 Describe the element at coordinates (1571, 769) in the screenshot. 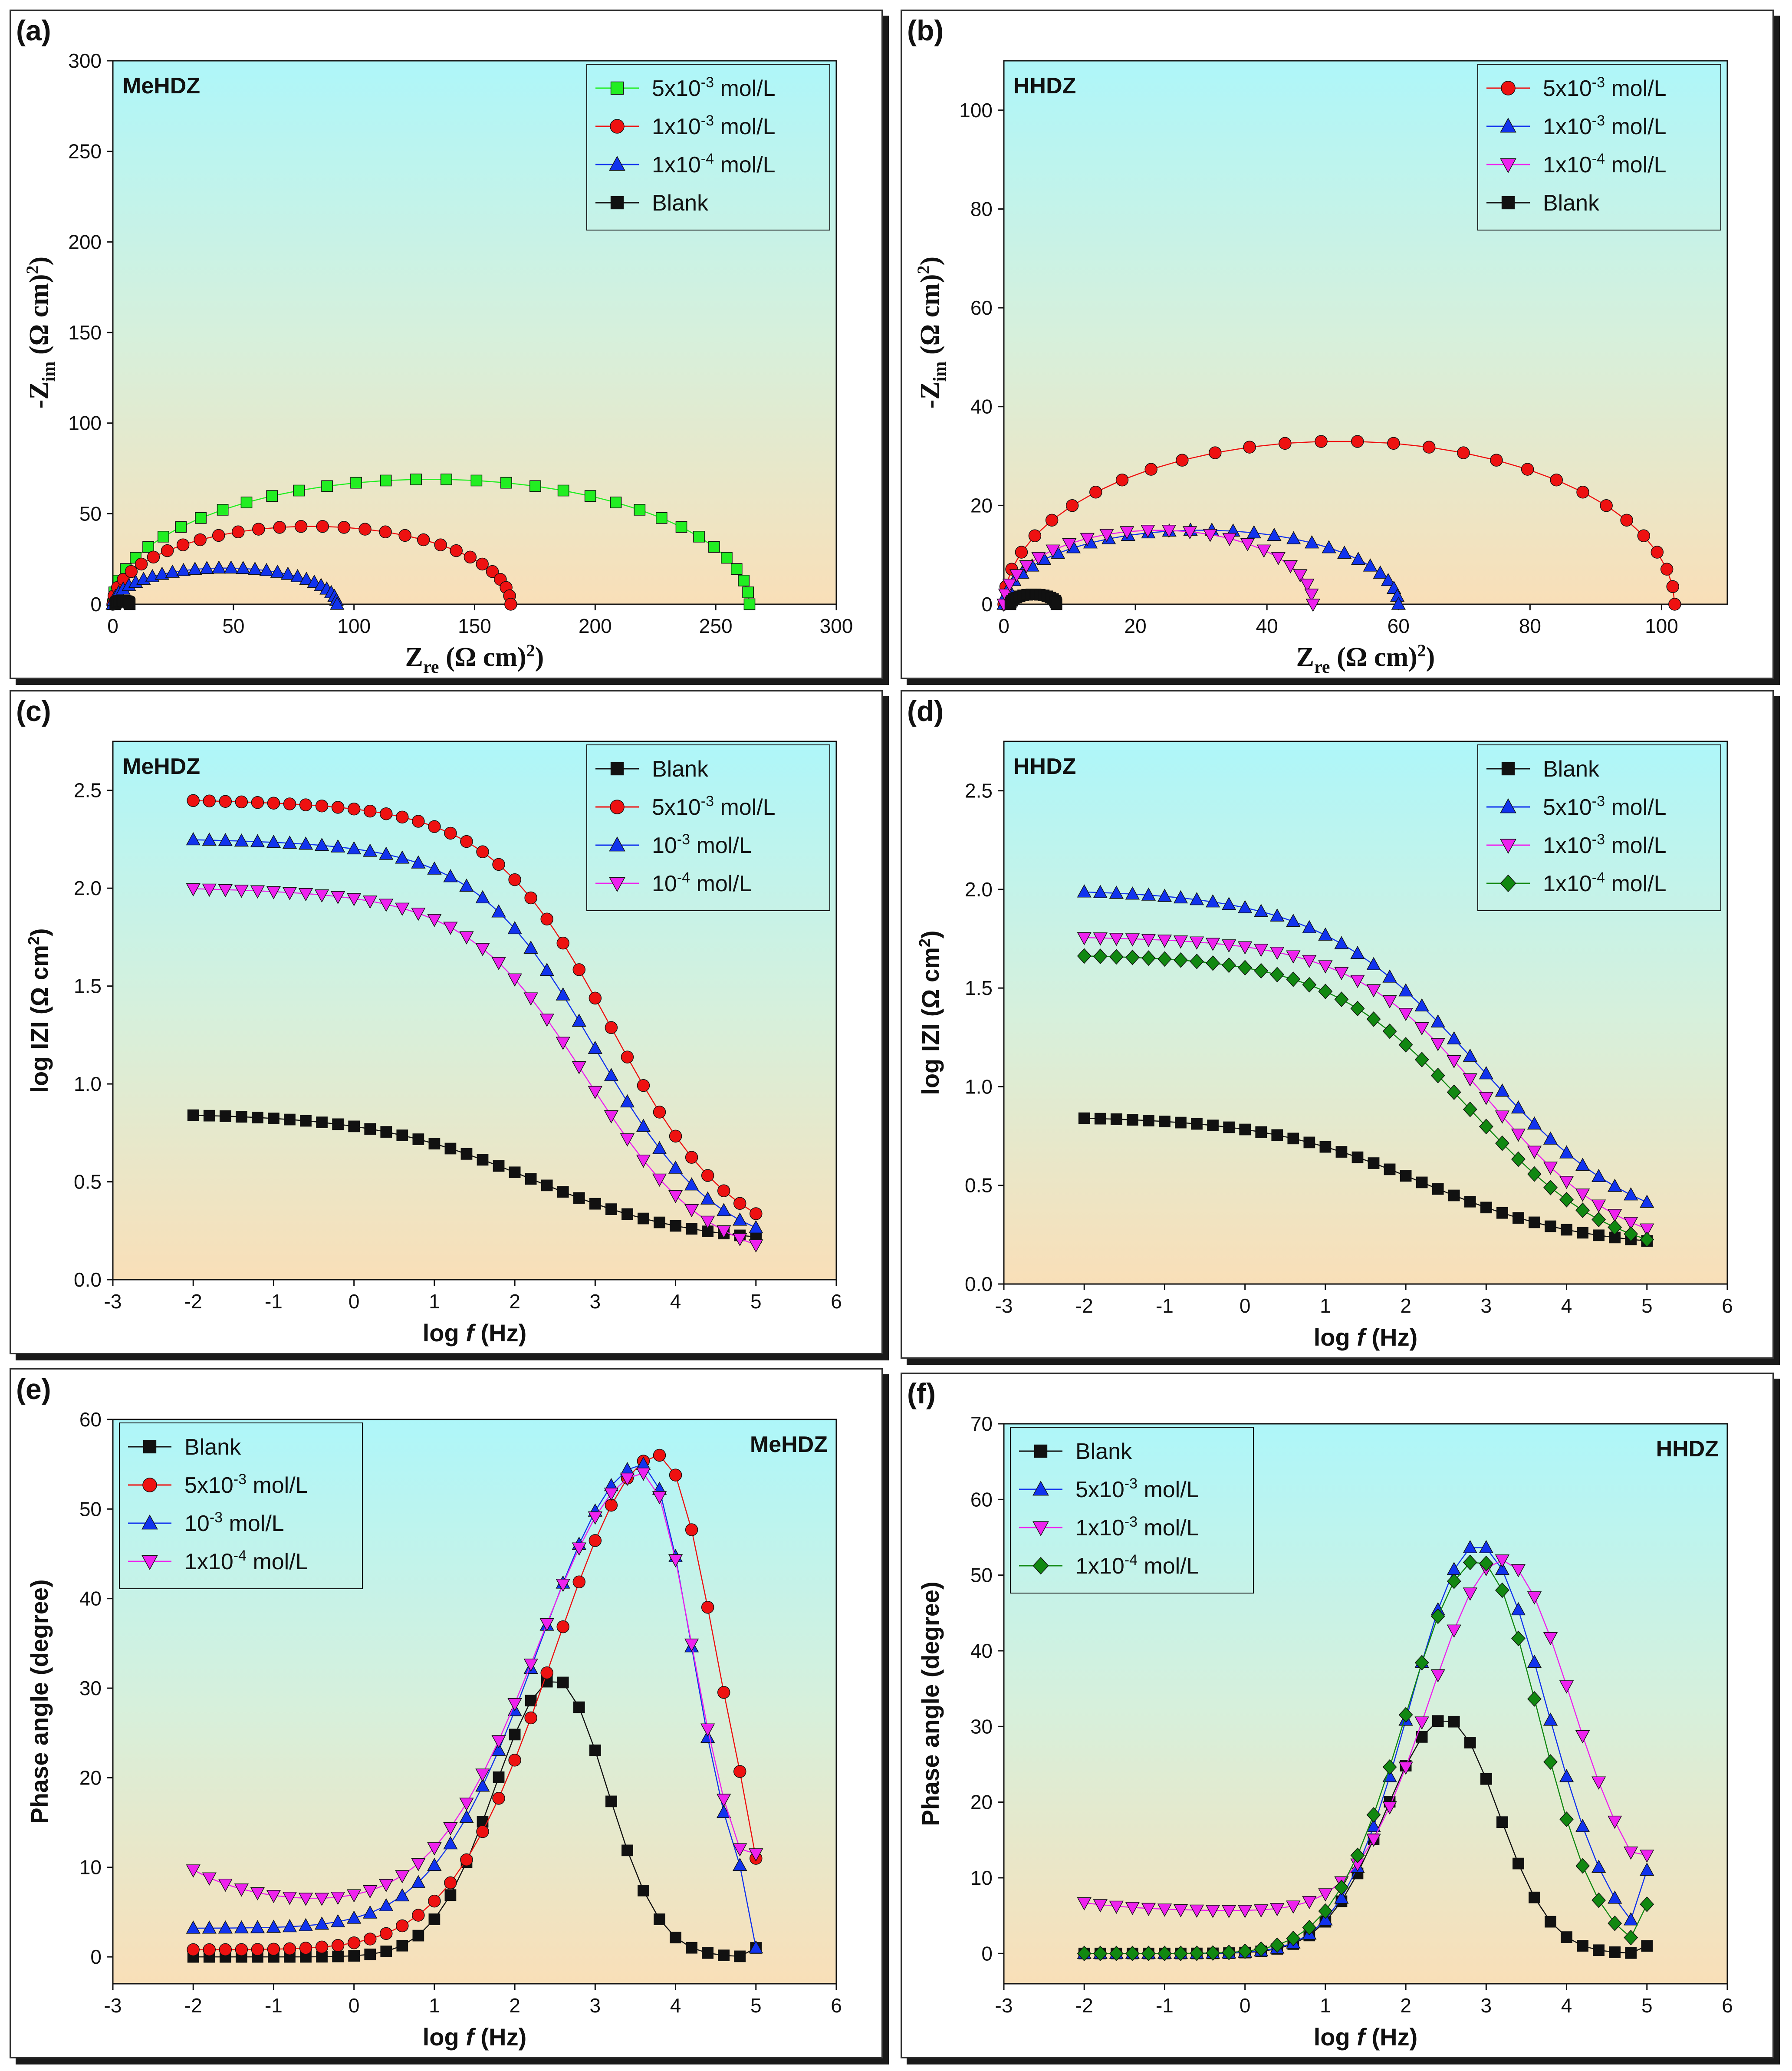

I see `legend-label: Blank` at that location.